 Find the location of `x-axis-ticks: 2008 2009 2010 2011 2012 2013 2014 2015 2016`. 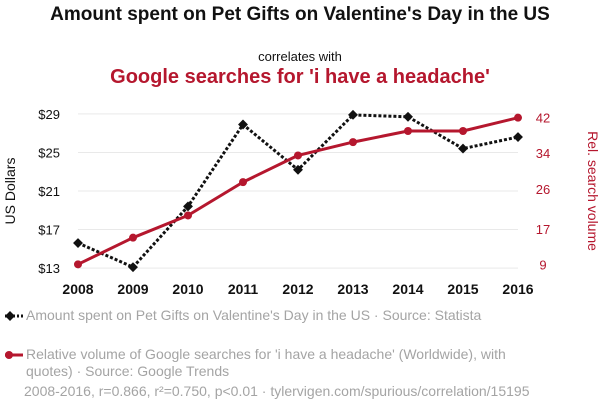

x-axis-ticks: 2008 2009 2010 2011 2012 2013 2014 2015 2016 is located at coordinates (297, 289).